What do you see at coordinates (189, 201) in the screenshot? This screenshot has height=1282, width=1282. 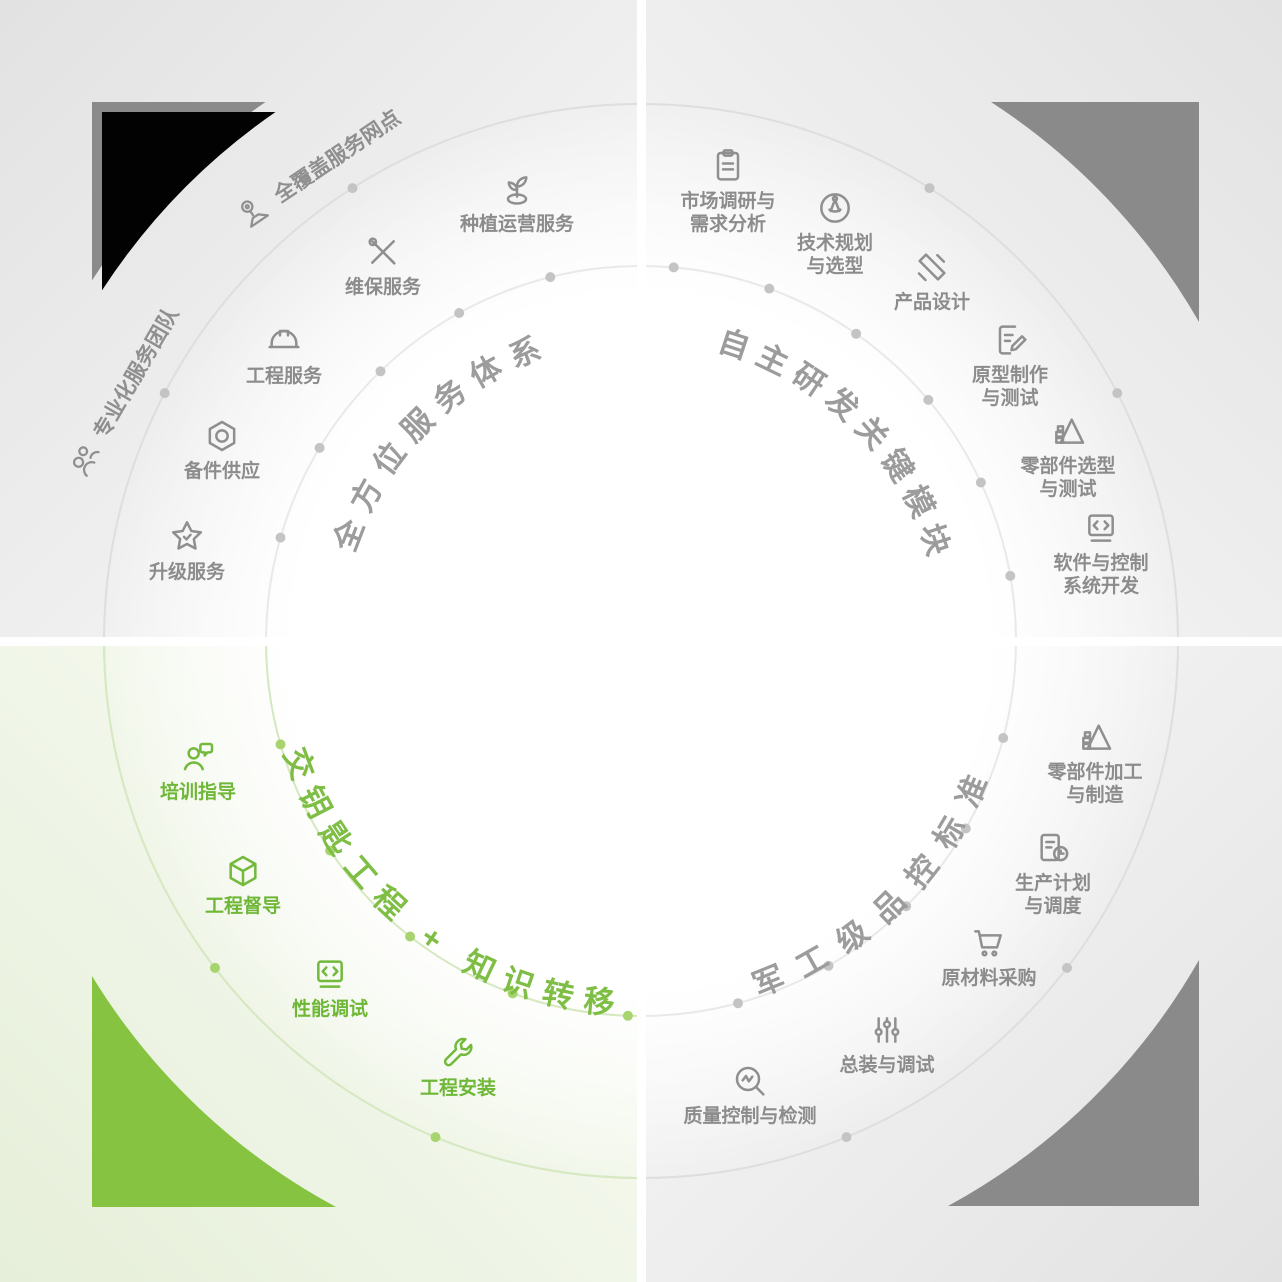 I see `corner-decoration-topleft` at bounding box center [189, 201].